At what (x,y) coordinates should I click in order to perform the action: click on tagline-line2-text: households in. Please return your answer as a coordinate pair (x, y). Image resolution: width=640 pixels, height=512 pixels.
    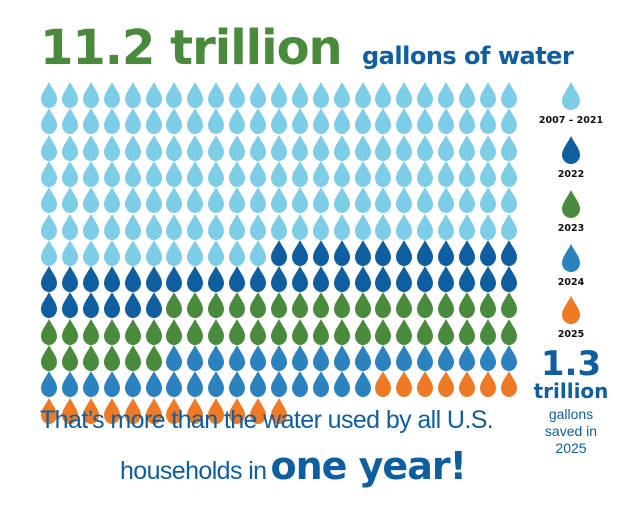
    Looking at the image, I should click on (193, 471).